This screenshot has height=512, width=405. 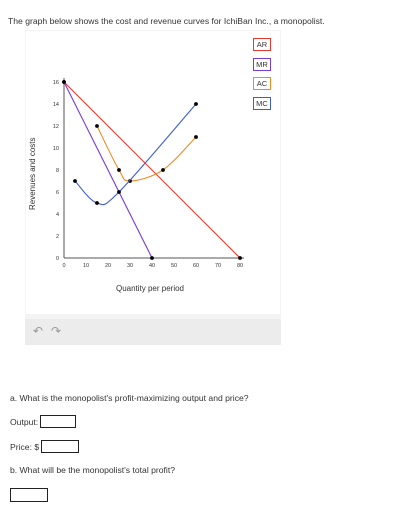 I want to click on x-axis-label: Quantity per period, so click(x=150, y=288).